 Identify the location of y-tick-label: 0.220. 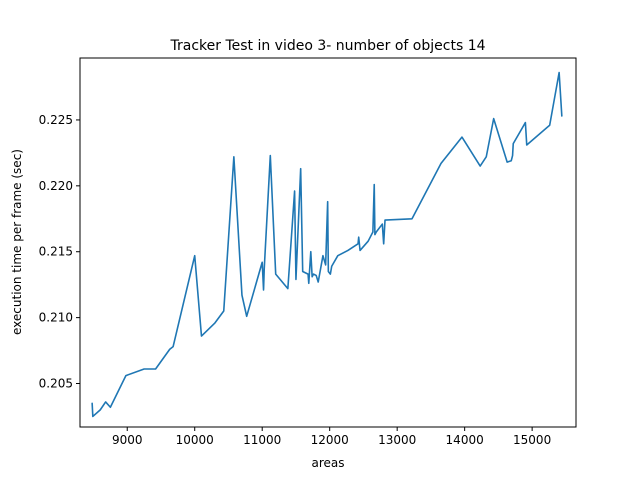
(56, 186).